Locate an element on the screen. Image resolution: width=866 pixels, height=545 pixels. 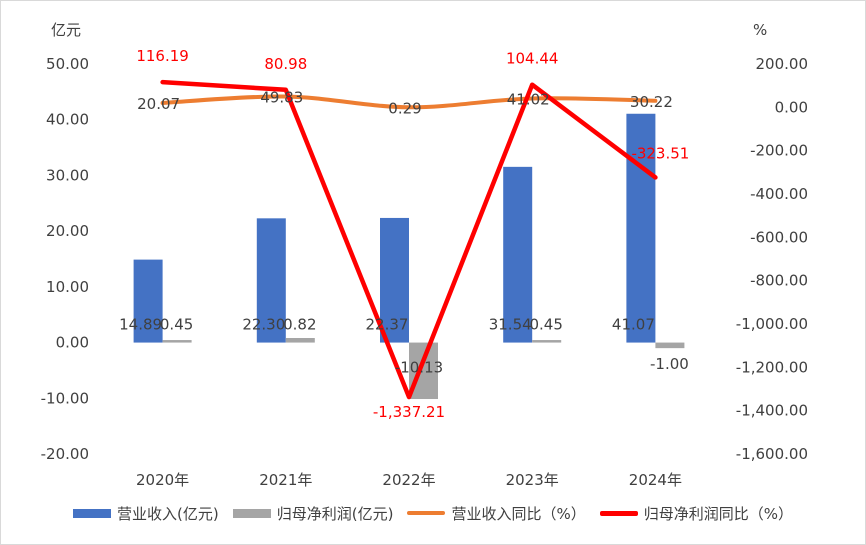
legend: 营业收入(亿元) 归母净利润(亿元) 营业收入同比（%） 归母净利润同比（%） is located at coordinates (433, 513).